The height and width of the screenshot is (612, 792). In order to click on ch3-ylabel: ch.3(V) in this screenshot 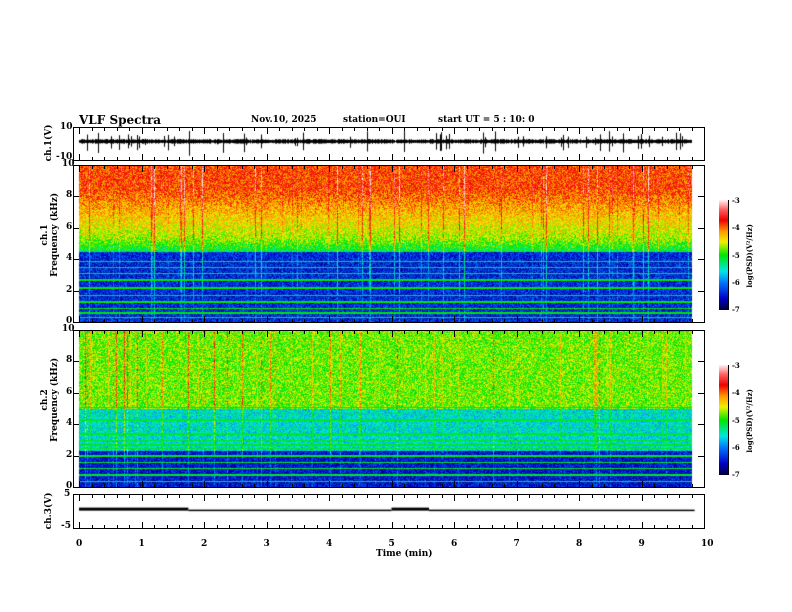, I will do `click(49, 511)`.